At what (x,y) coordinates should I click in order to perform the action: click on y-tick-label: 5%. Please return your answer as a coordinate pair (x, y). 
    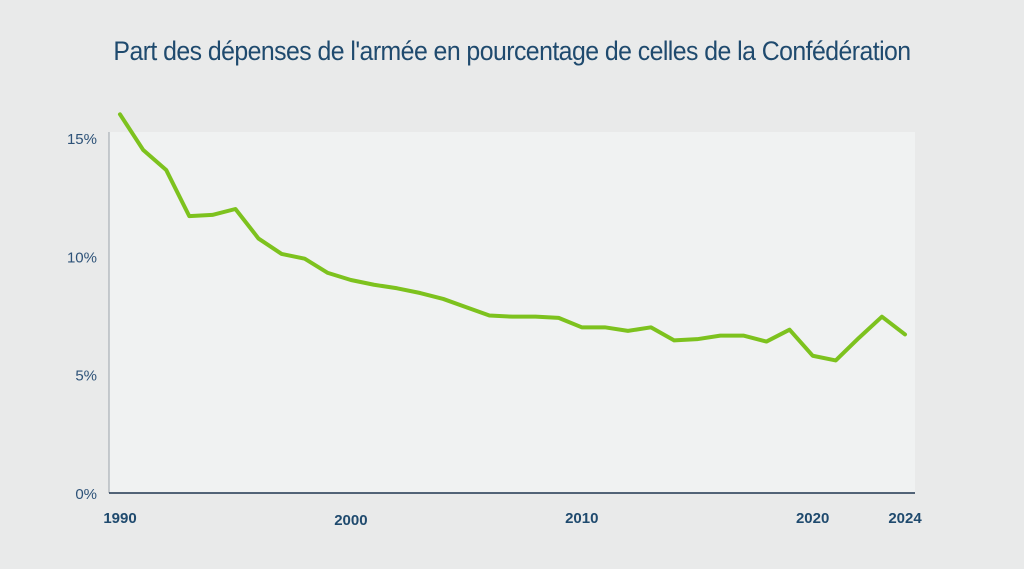
    Looking at the image, I should click on (86, 376).